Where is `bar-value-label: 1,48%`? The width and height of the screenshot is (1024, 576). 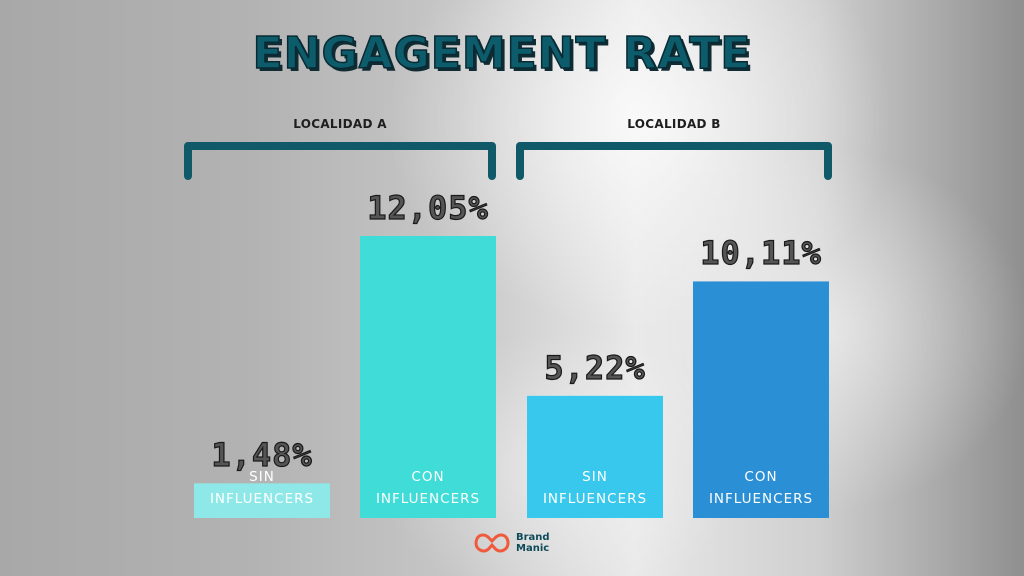 bar-value-label: 1,48% is located at coordinates (262, 455).